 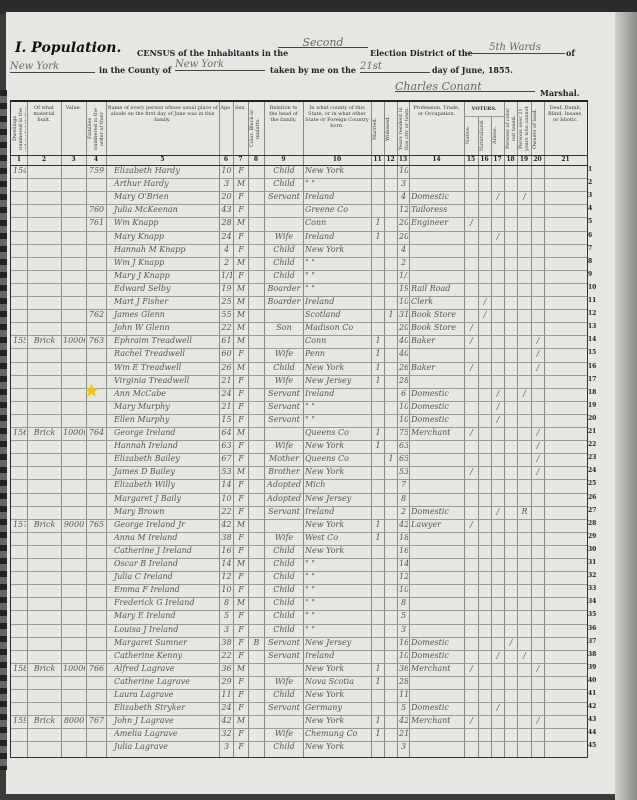 I want to click on column-number-20: 20, so click(x=537, y=159).